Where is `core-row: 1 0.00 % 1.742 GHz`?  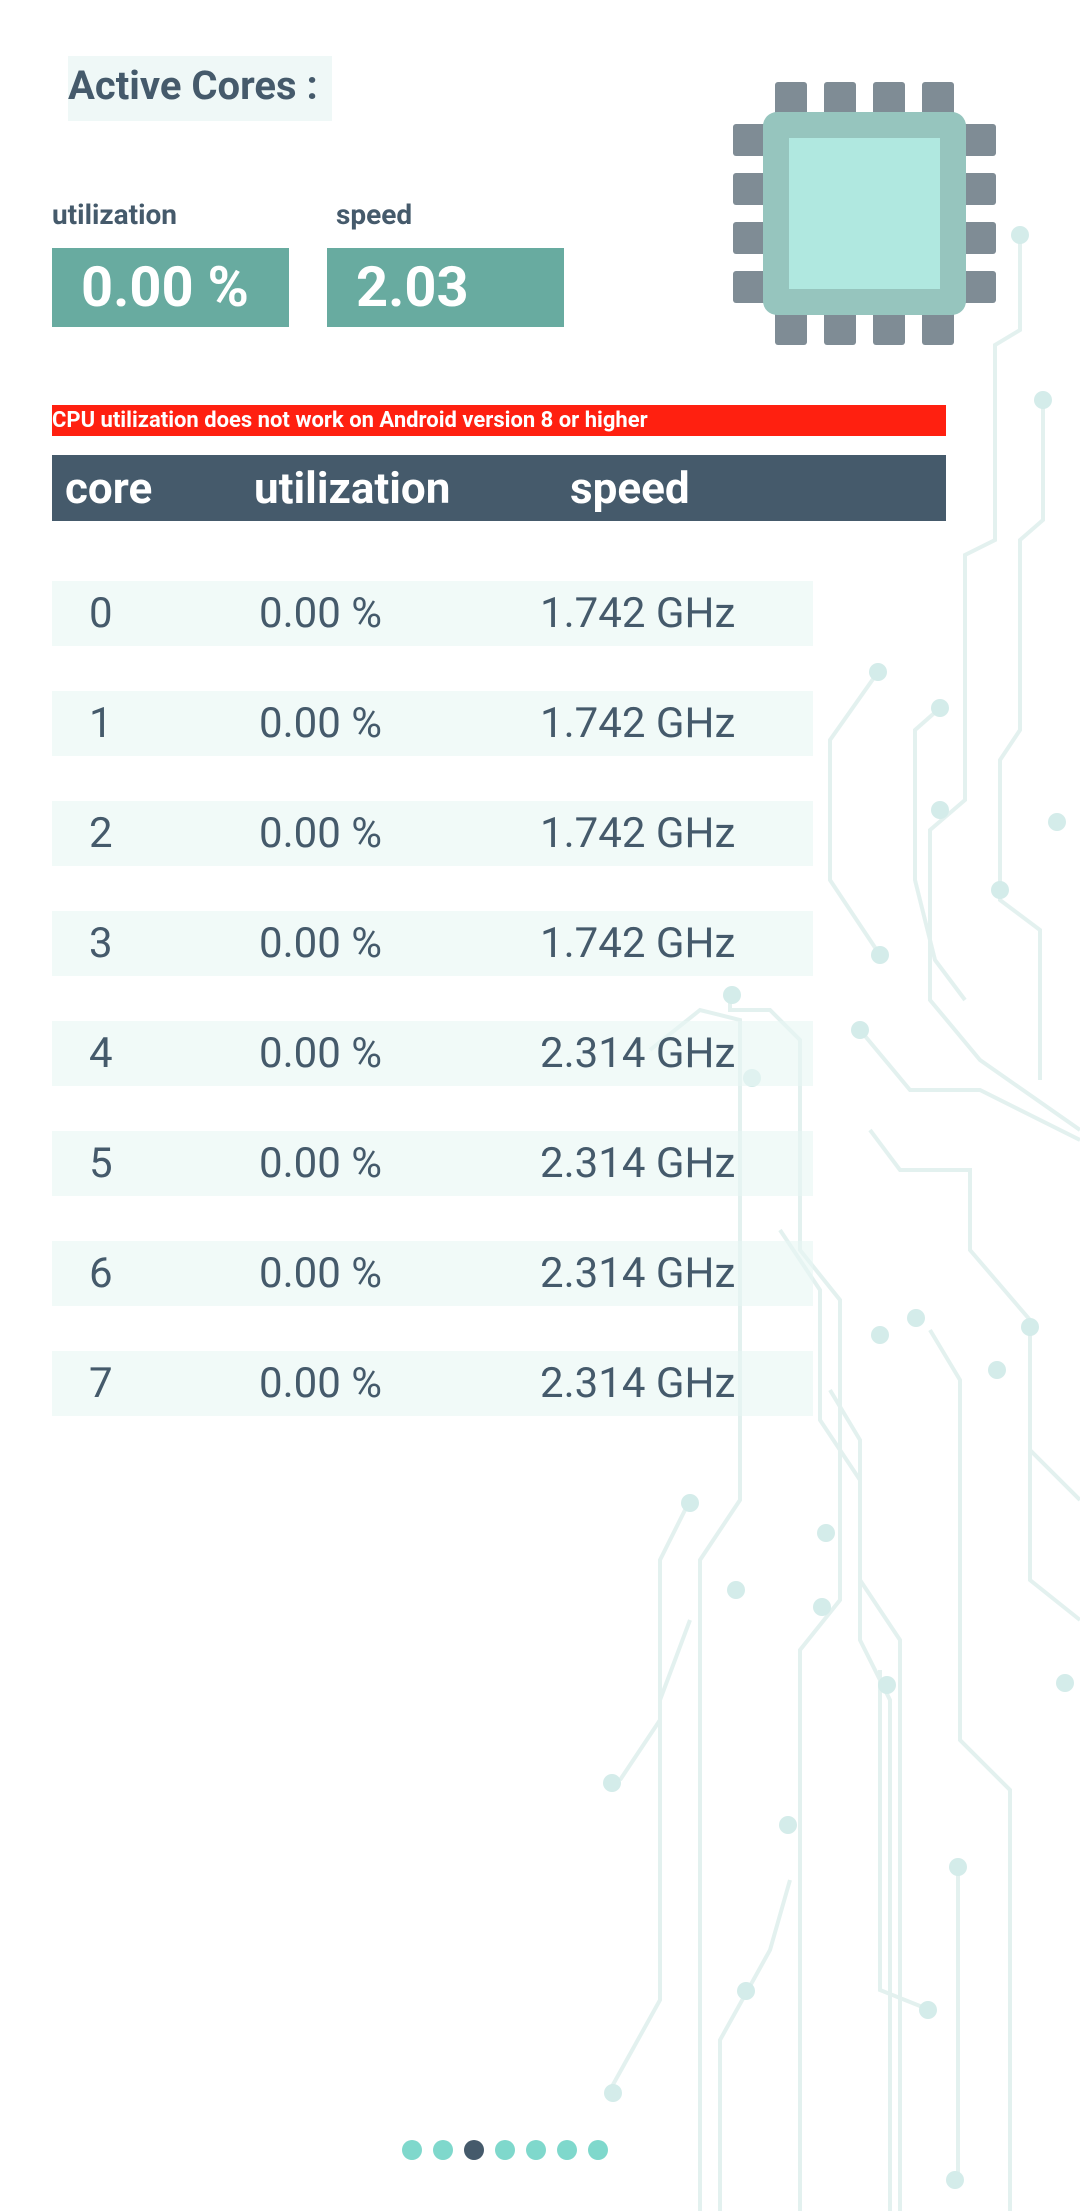 core-row: 1 0.00 % 1.742 GHz is located at coordinates (432, 723).